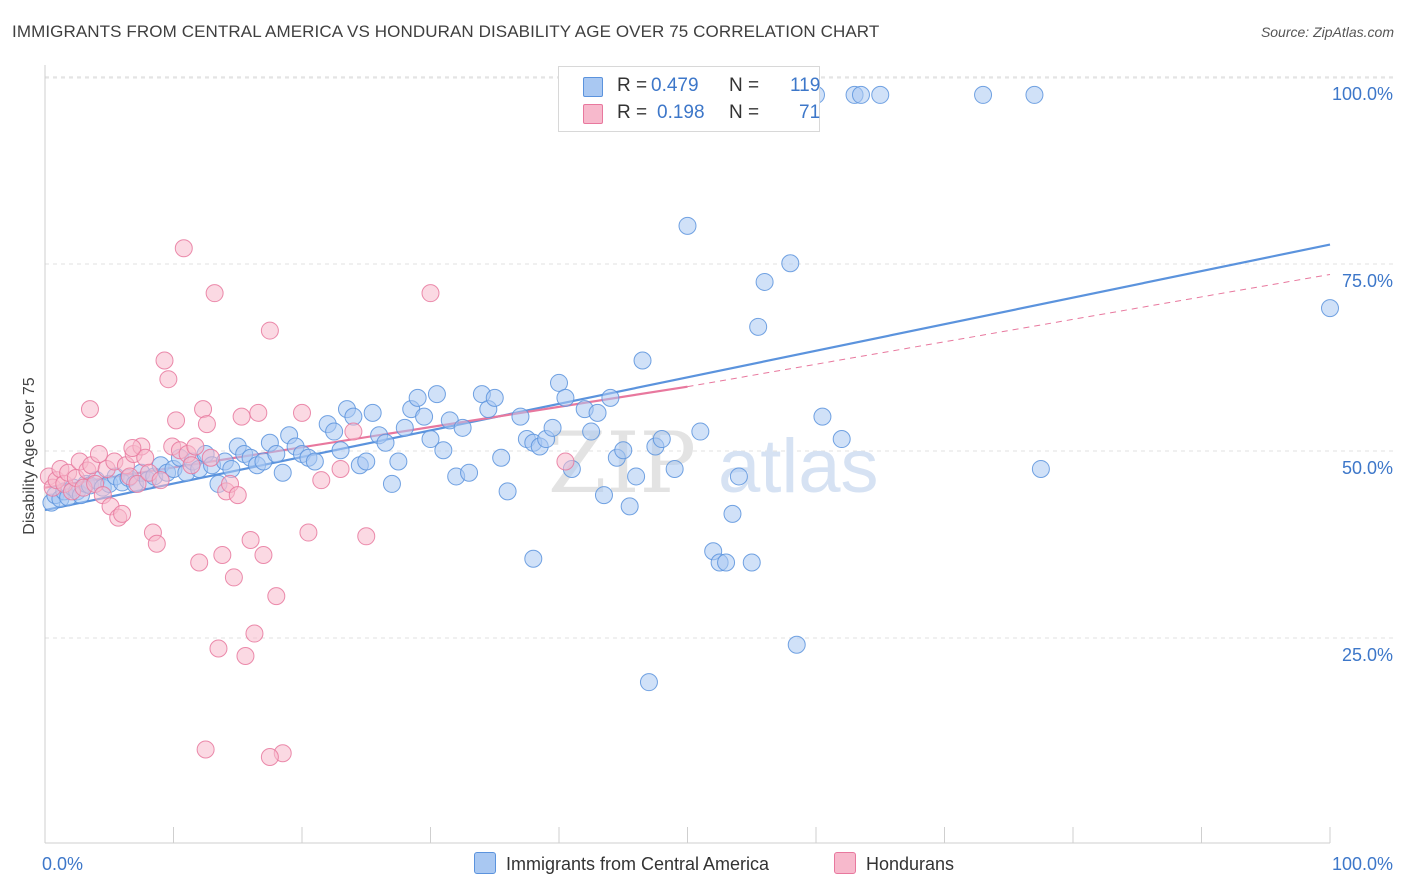 This screenshot has width=1406, height=892. Describe the element at coordinates (675, 85) in the screenshot. I see `legend-r-value: 0.479` at that location.